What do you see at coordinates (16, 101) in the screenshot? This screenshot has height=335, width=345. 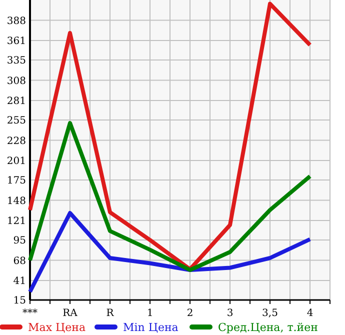 I see `y-tick-label: 281` at bounding box center [16, 101].